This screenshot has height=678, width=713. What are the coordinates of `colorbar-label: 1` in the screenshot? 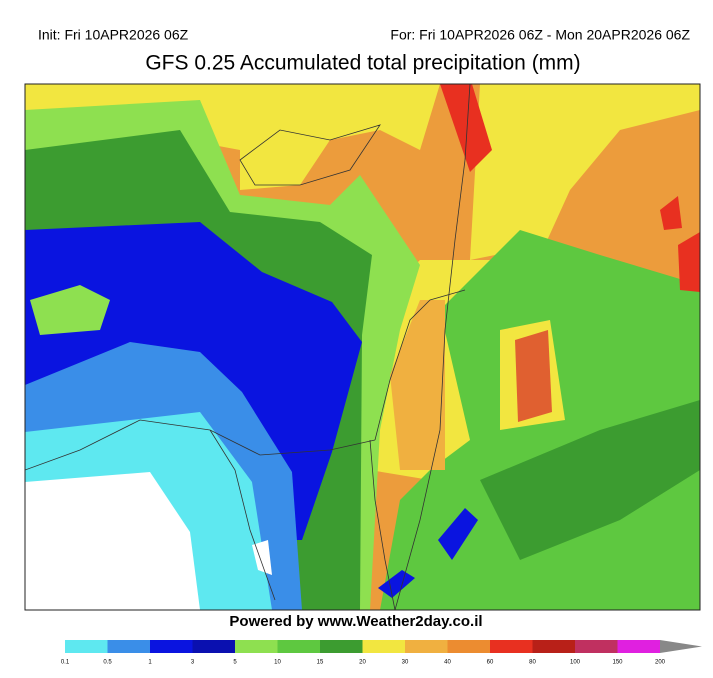 It's located at (150, 663).